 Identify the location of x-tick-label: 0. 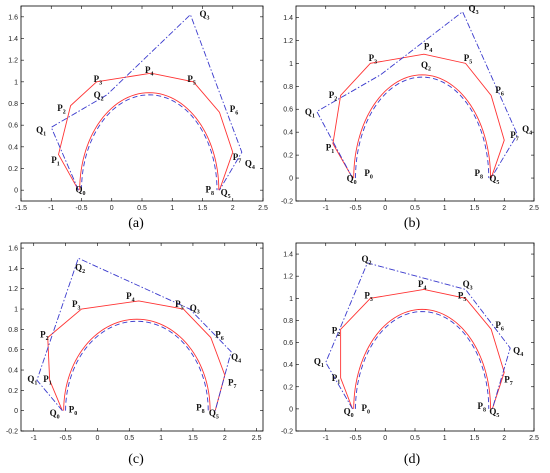
(385, 438).